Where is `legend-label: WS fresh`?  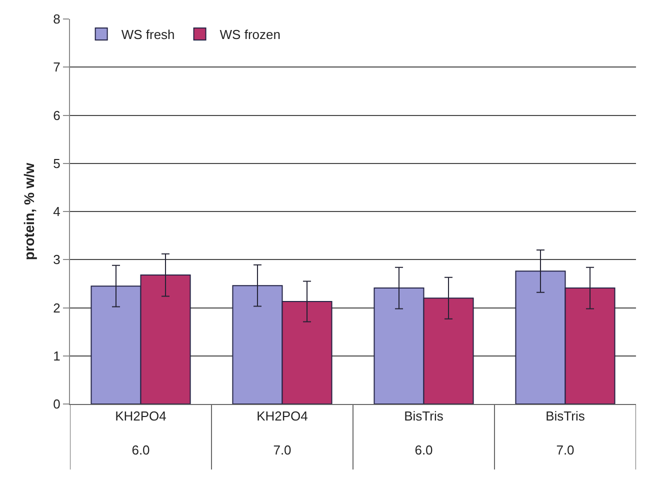
legend-label: WS fresh is located at coordinates (148, 34).